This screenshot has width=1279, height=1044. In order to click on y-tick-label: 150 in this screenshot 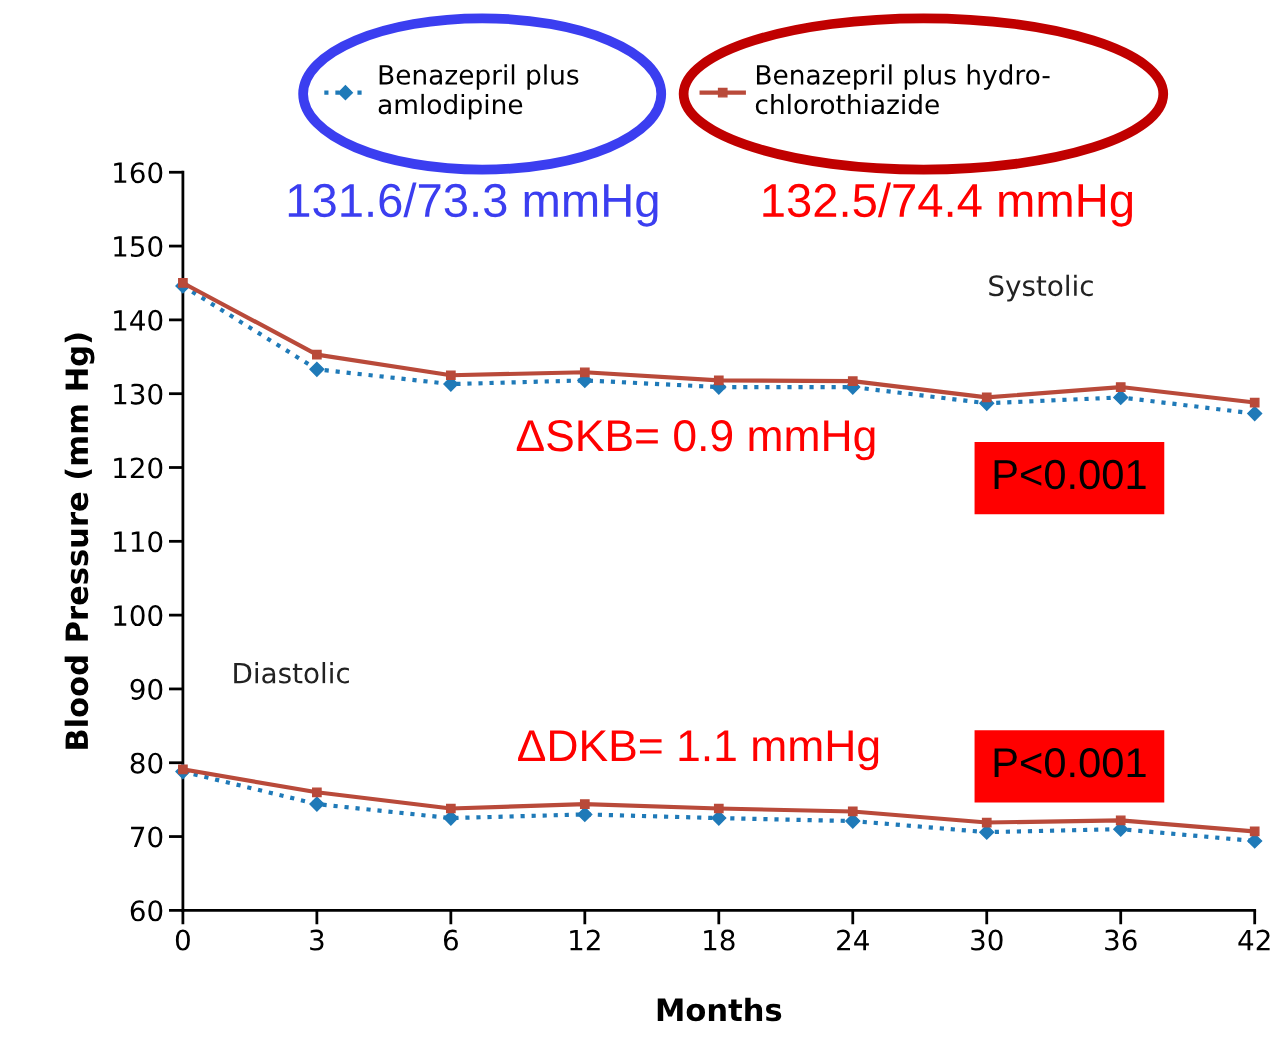, I will do `click(138, 247)`.